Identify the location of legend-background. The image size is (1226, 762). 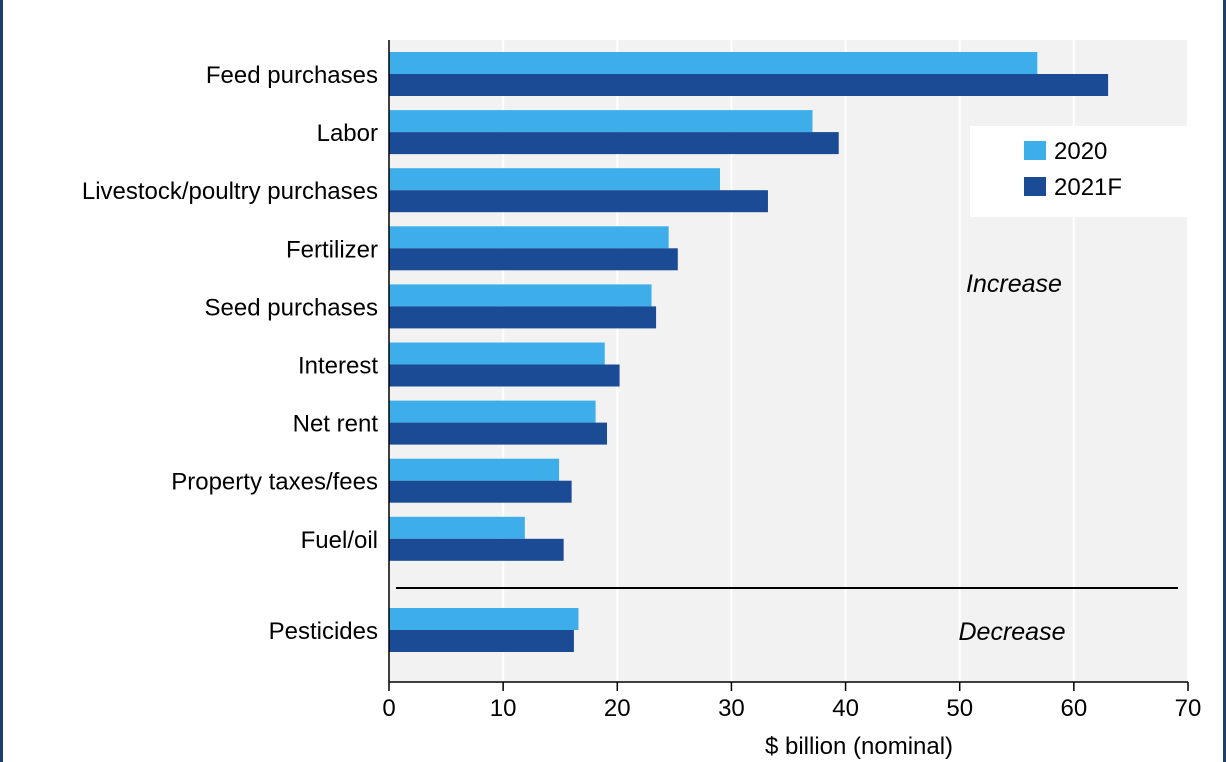
(1079, 171).